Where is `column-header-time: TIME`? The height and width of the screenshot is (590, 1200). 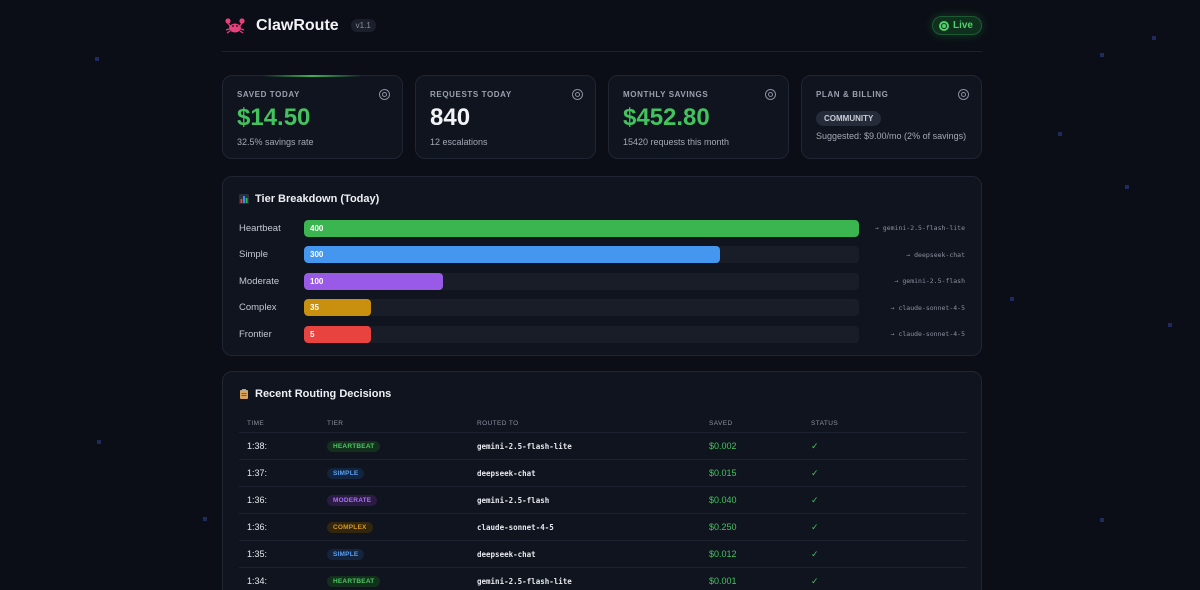 column-header-time: TIME is located at coordinates (279, 422).